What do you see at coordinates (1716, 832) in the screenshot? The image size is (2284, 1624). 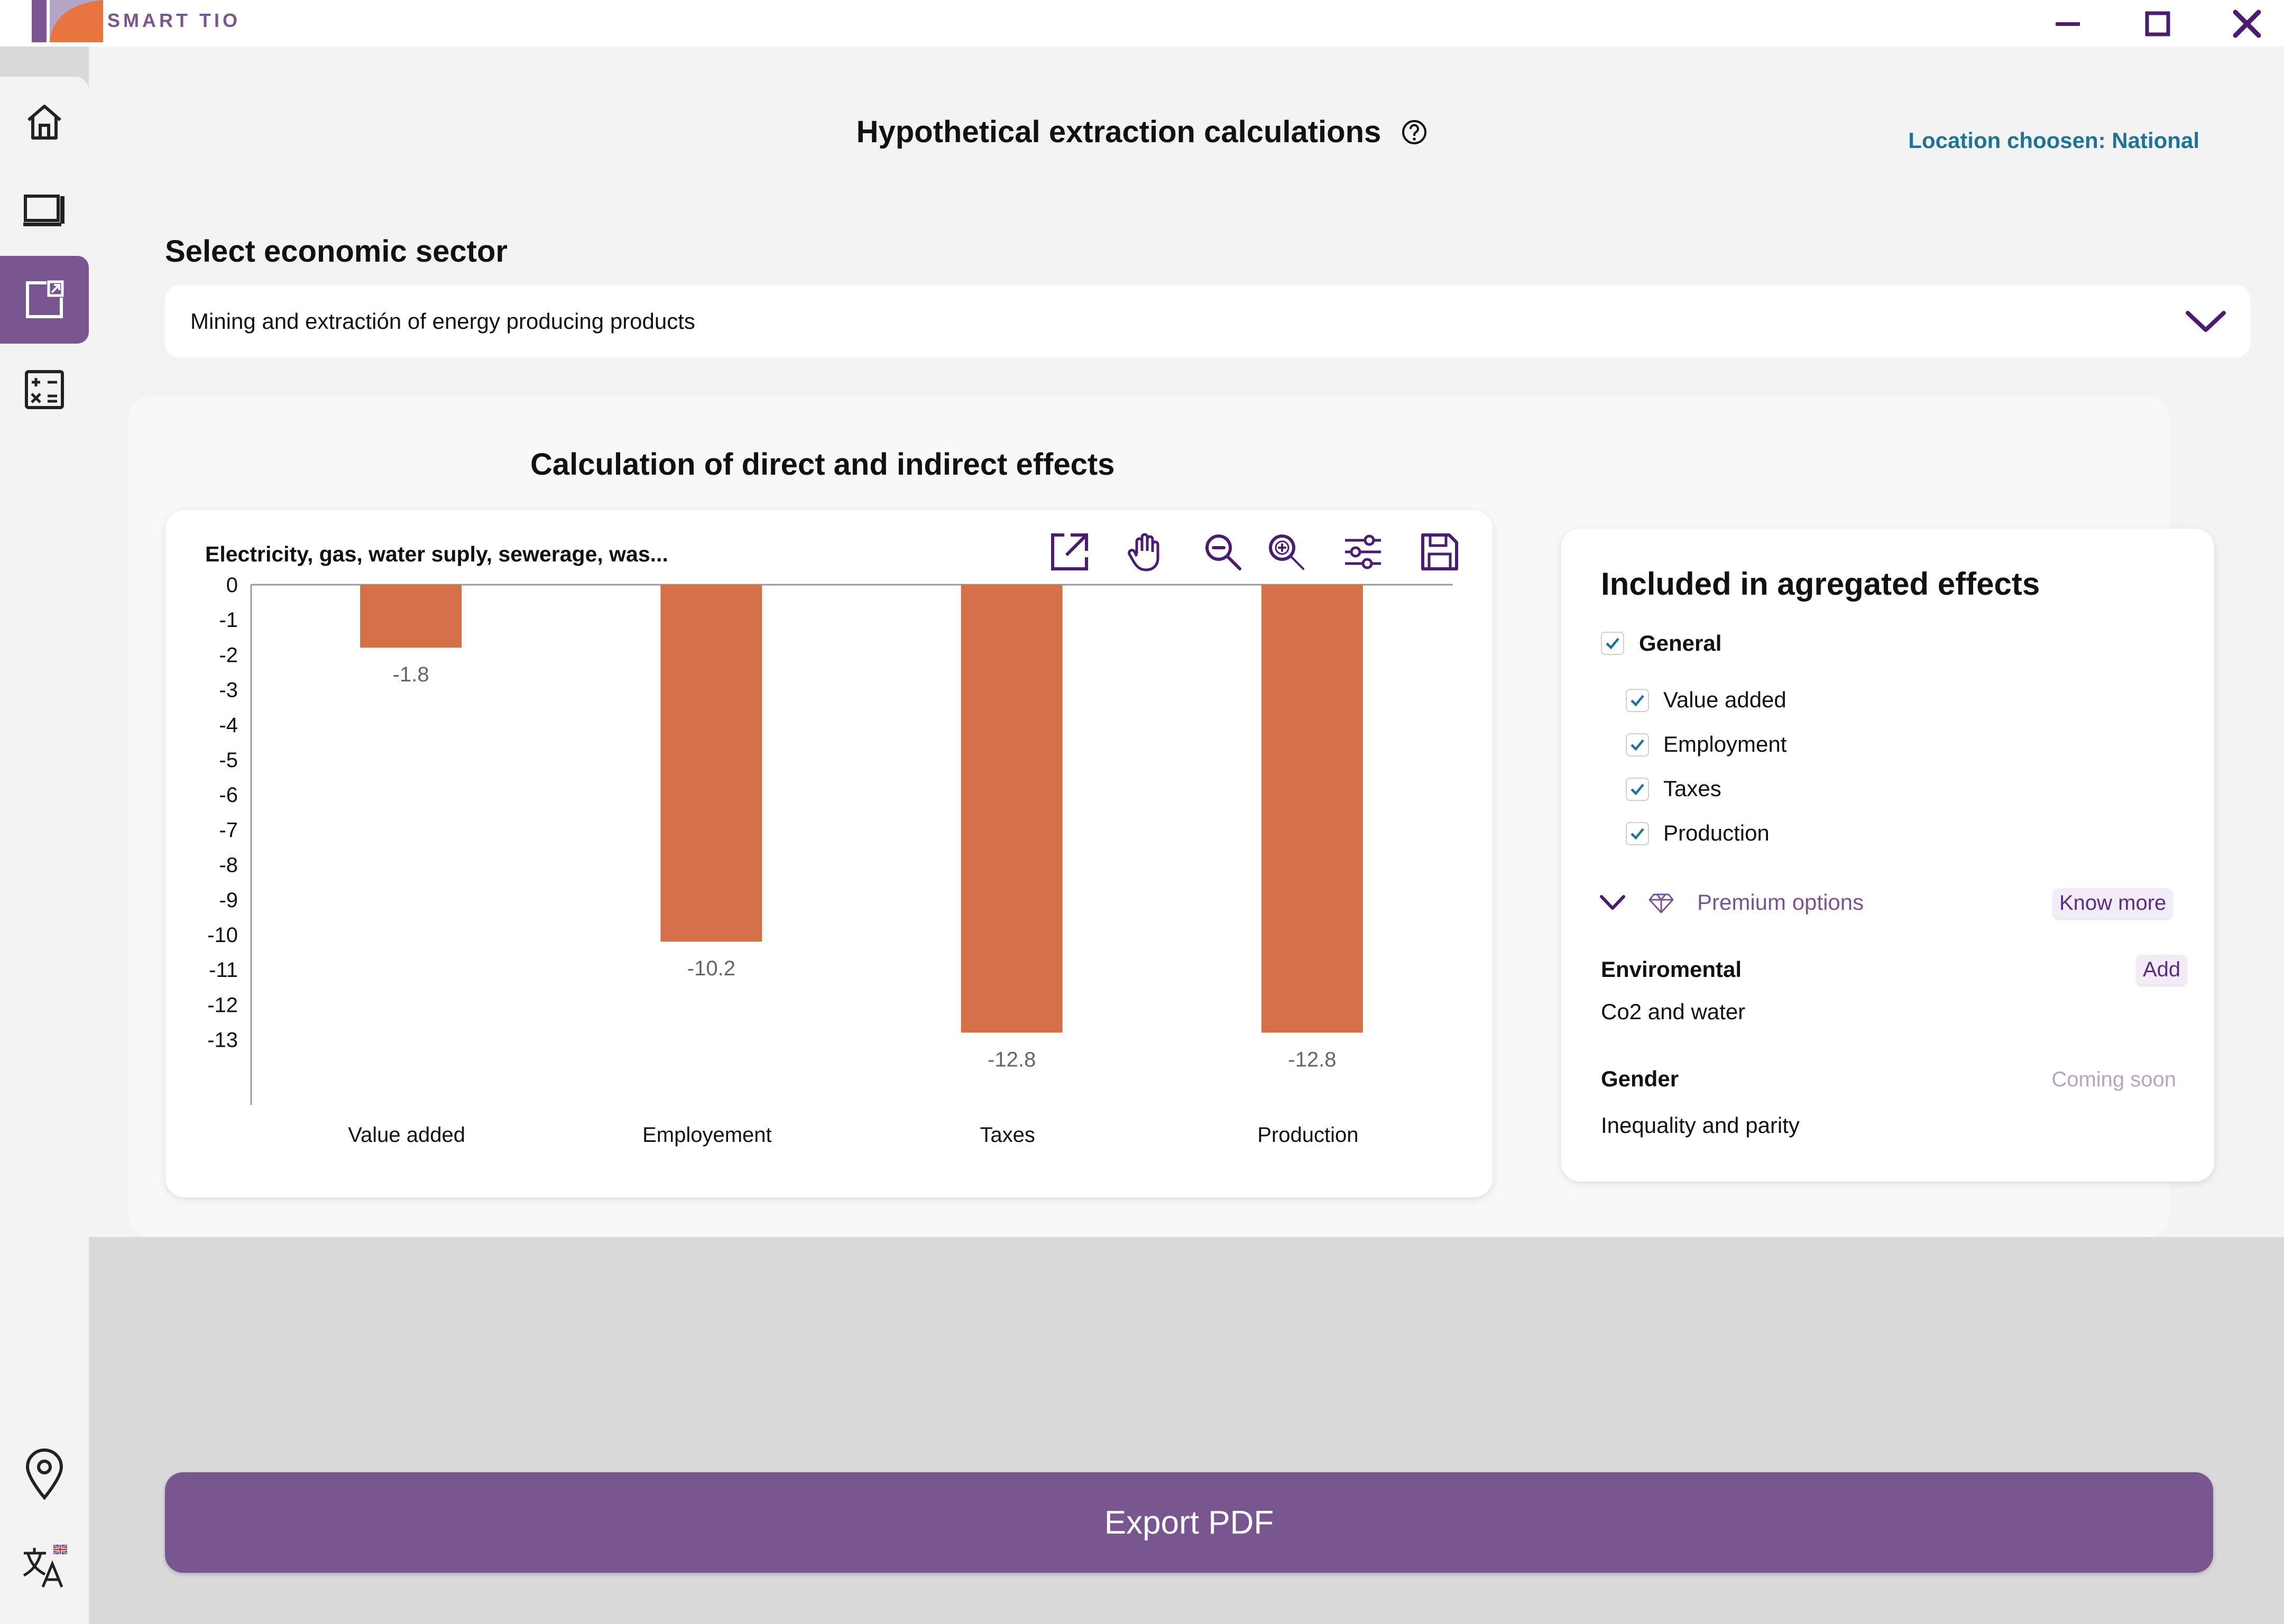 I see `production-label: Production` at bounding box center [1716, 832].